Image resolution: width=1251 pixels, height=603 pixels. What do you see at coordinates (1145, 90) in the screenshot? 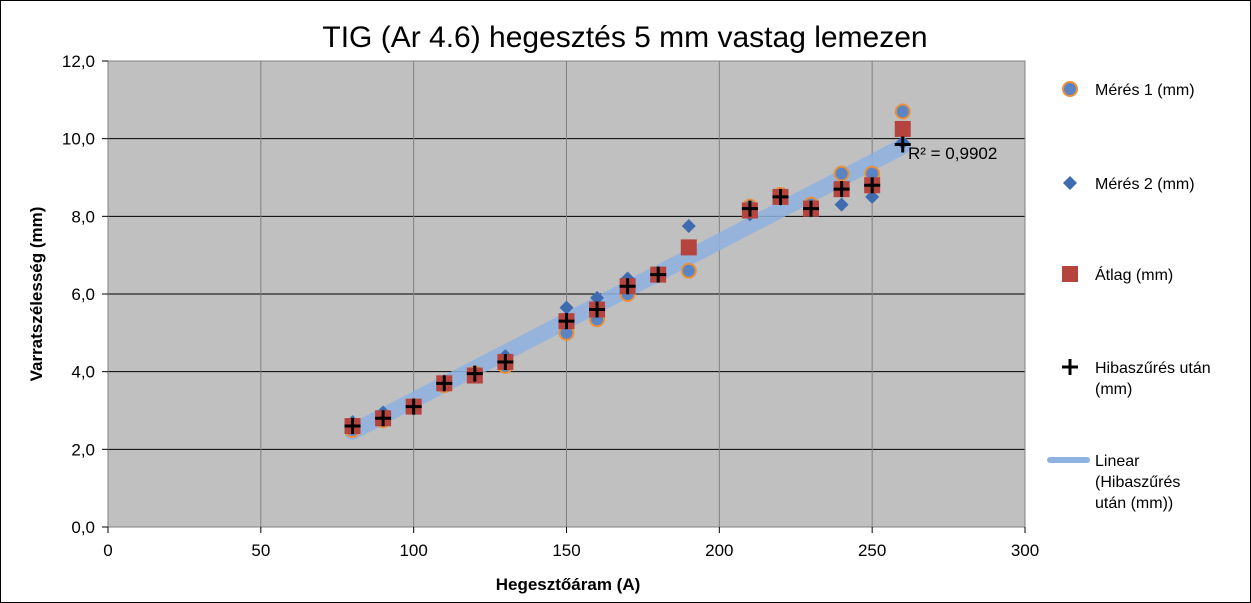
I see `legend-label: Mérés 1 (mm)` at bounding box center [1145, 90].